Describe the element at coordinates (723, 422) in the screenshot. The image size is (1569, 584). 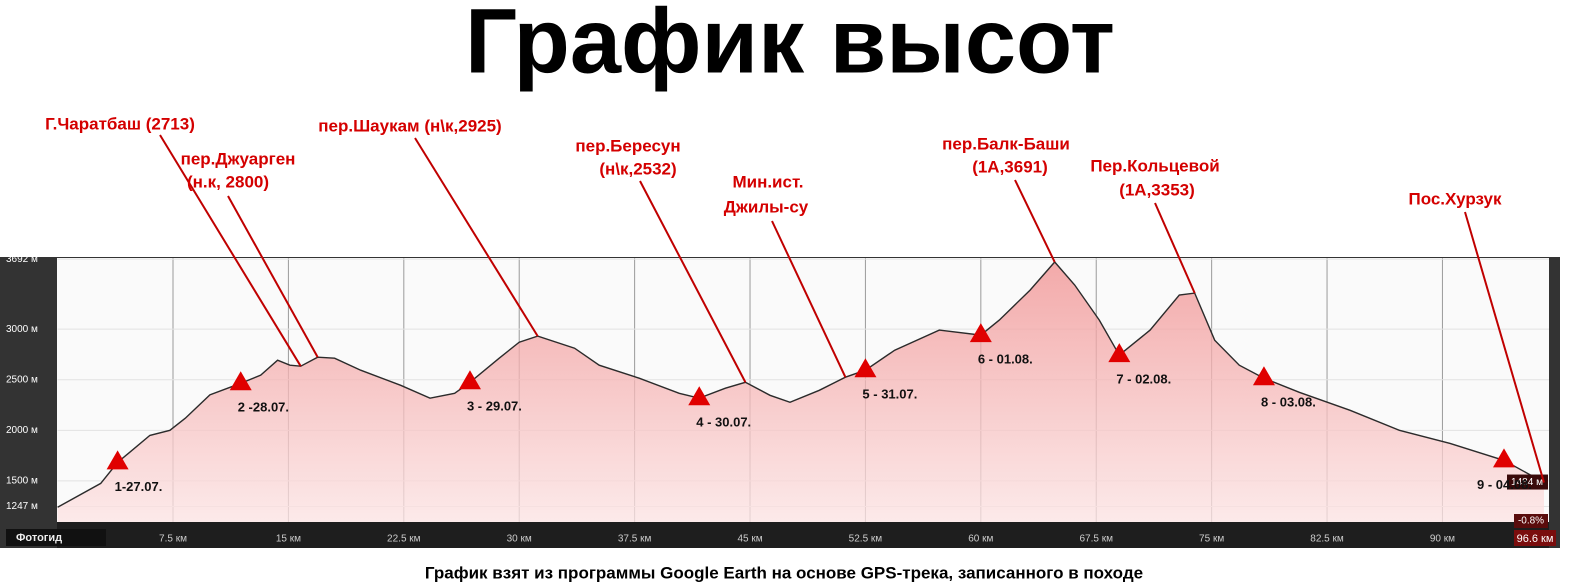
I see `day-label: 4 - 30.07.` at that location.